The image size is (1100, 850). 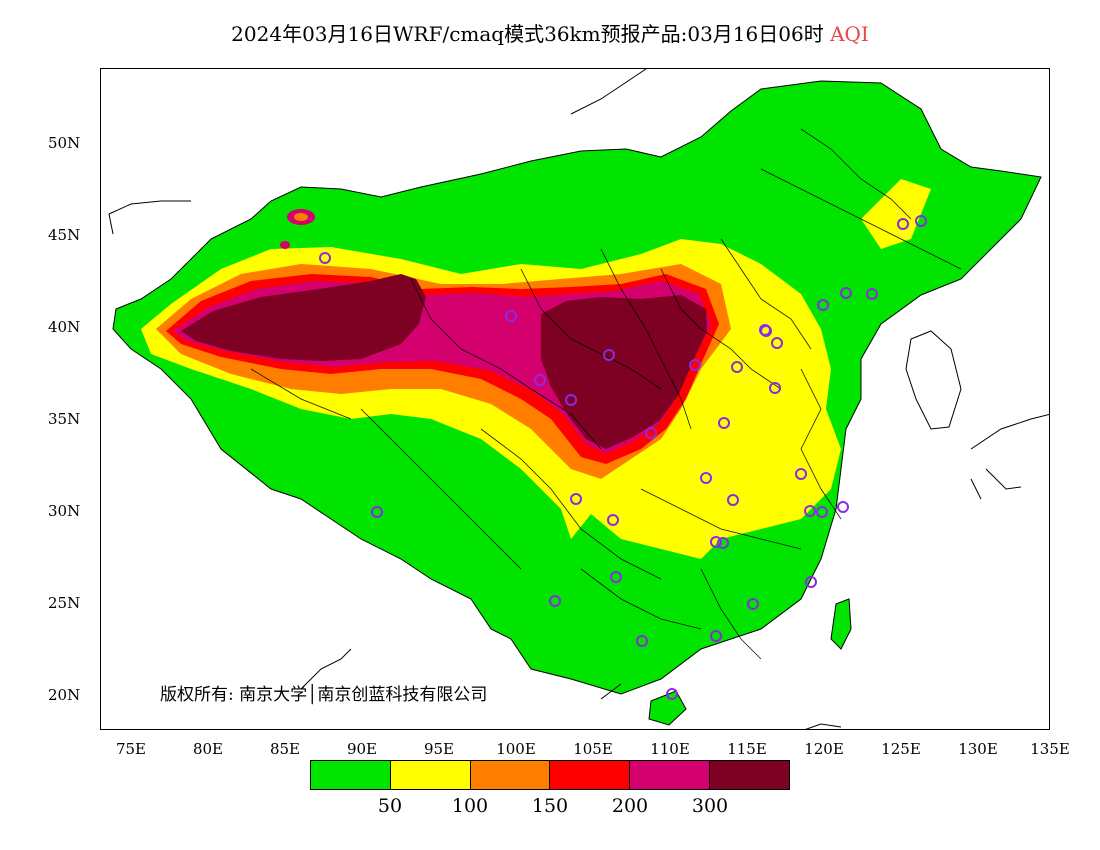 I want to click on coastline-south, so click(x=571, y=688).